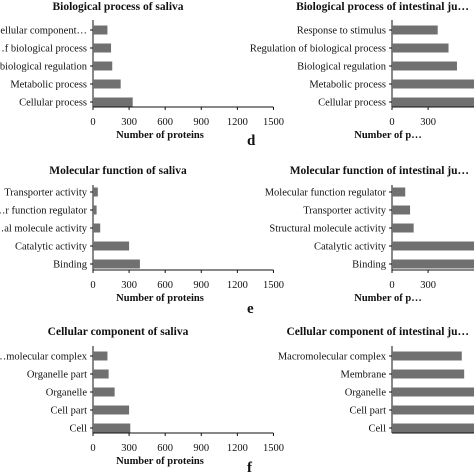 This screenshot has width=474, height=474. Describe the element at coordinates (43, 211) in the screenshot. I see `category-label: …r function regulator` at that location.